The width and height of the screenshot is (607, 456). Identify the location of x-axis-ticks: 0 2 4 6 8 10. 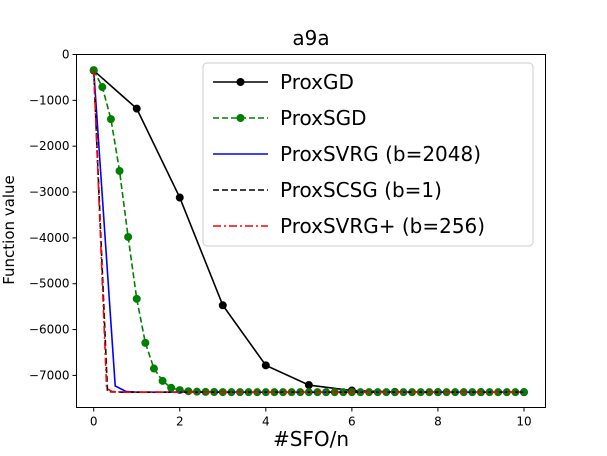
(311, 418).